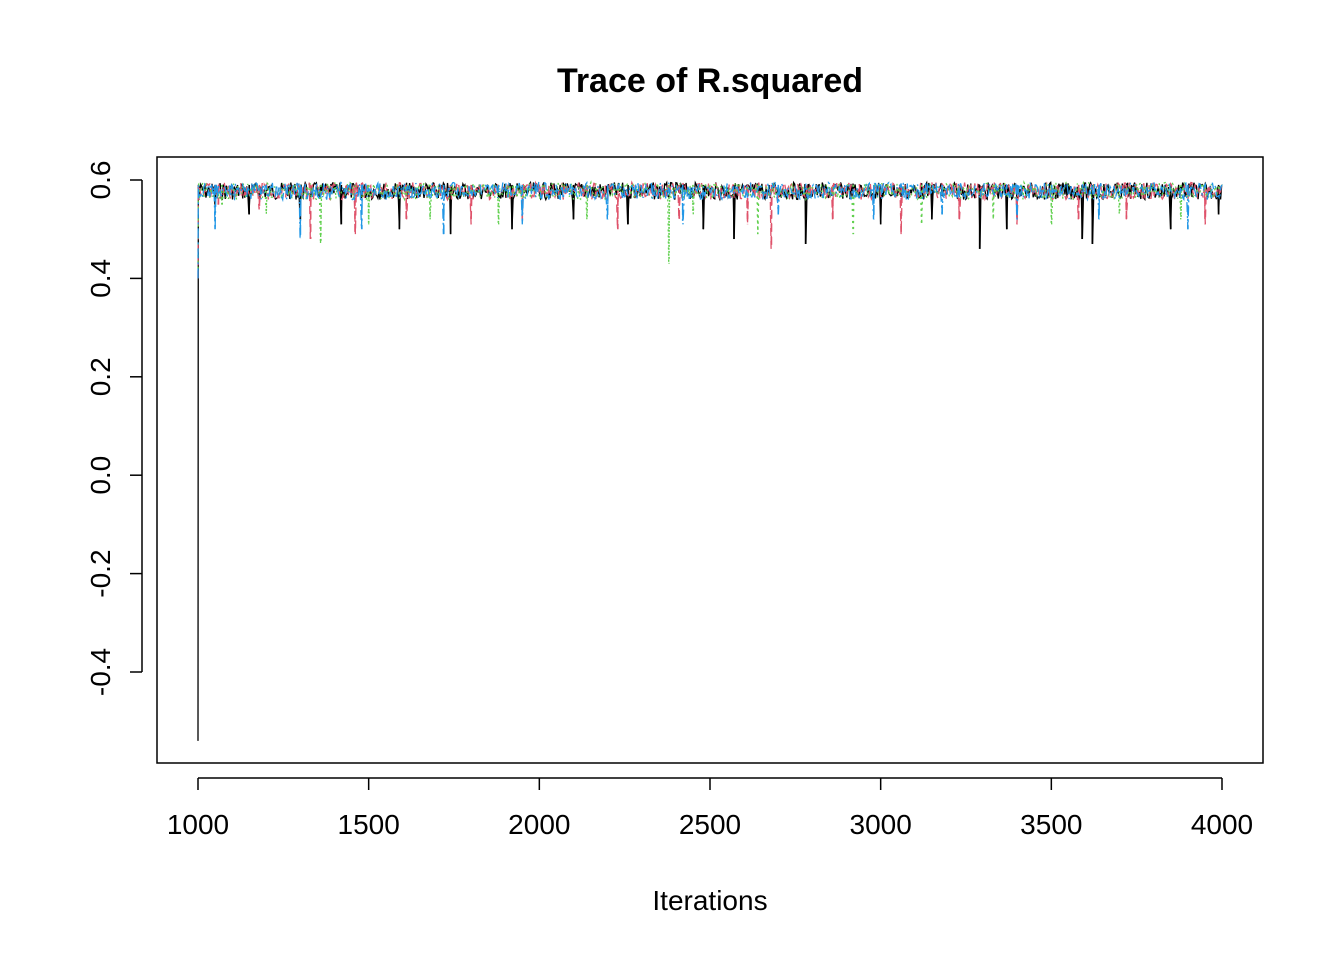  What do you see at coordinates (100, 475) in the screenshot?
I see `y-tick-label: 0.0` at bounding box center [100, 475].